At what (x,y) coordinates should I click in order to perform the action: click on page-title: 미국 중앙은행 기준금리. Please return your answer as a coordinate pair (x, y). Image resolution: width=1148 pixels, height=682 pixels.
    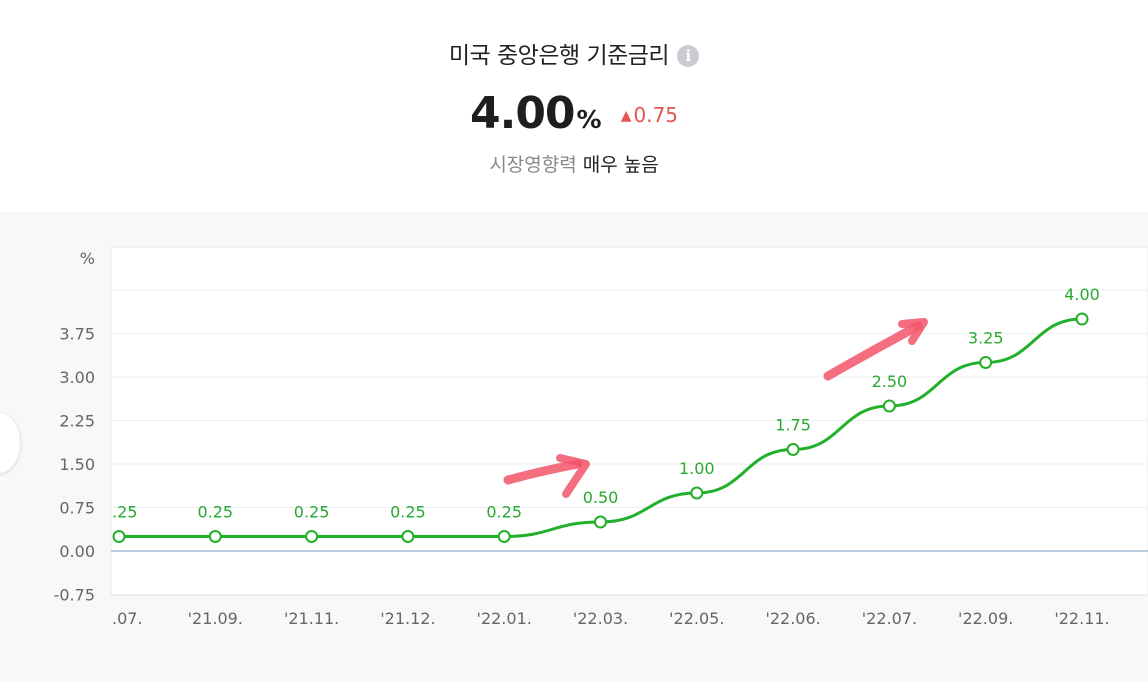
    Looking at the image, I should click on (559, 56).